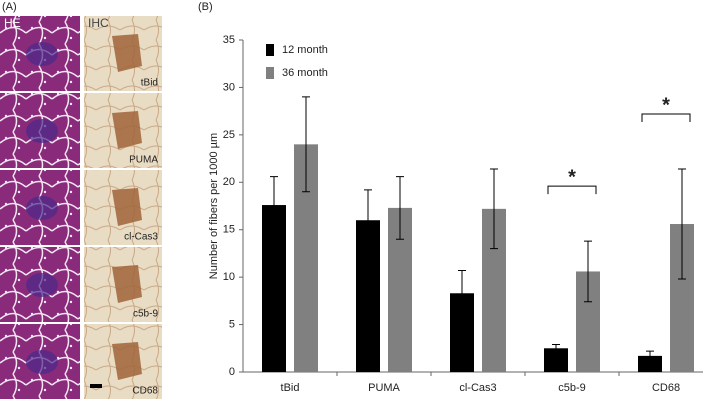 This screenshot has height=408, width=703. I want to click on y-tick-label: 35, so click(229, 40).